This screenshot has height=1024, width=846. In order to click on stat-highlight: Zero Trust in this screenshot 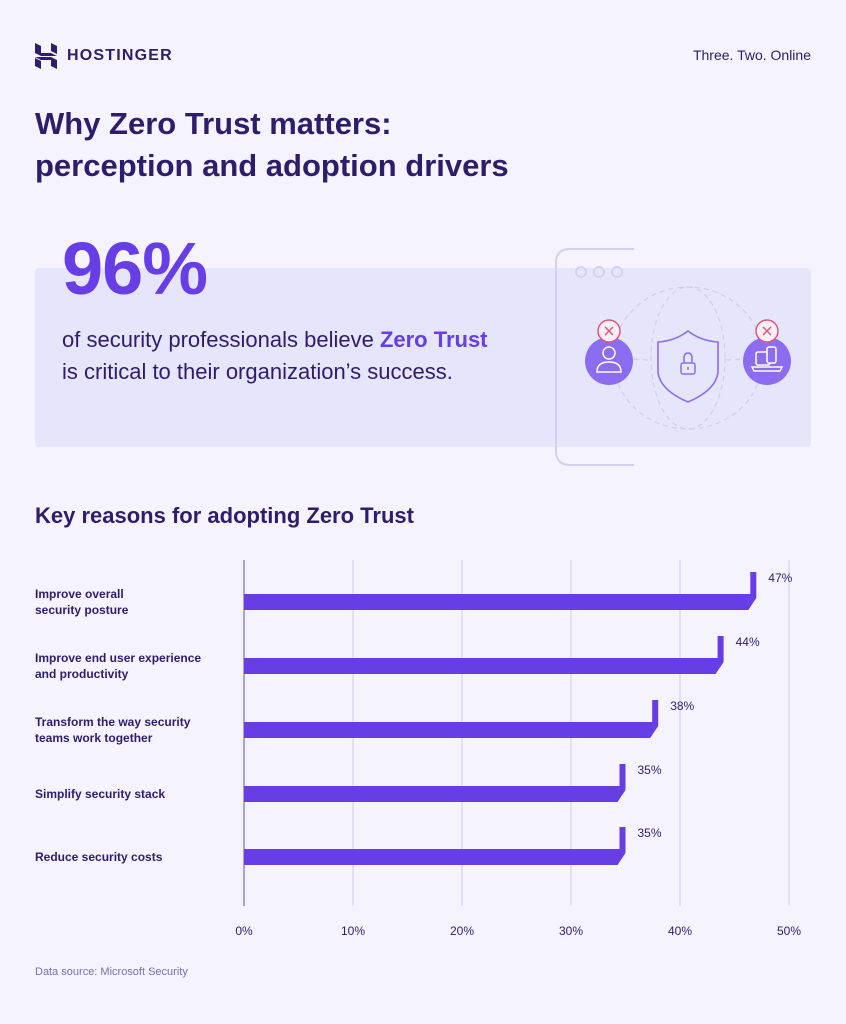, I will do `click(433, 339)`.